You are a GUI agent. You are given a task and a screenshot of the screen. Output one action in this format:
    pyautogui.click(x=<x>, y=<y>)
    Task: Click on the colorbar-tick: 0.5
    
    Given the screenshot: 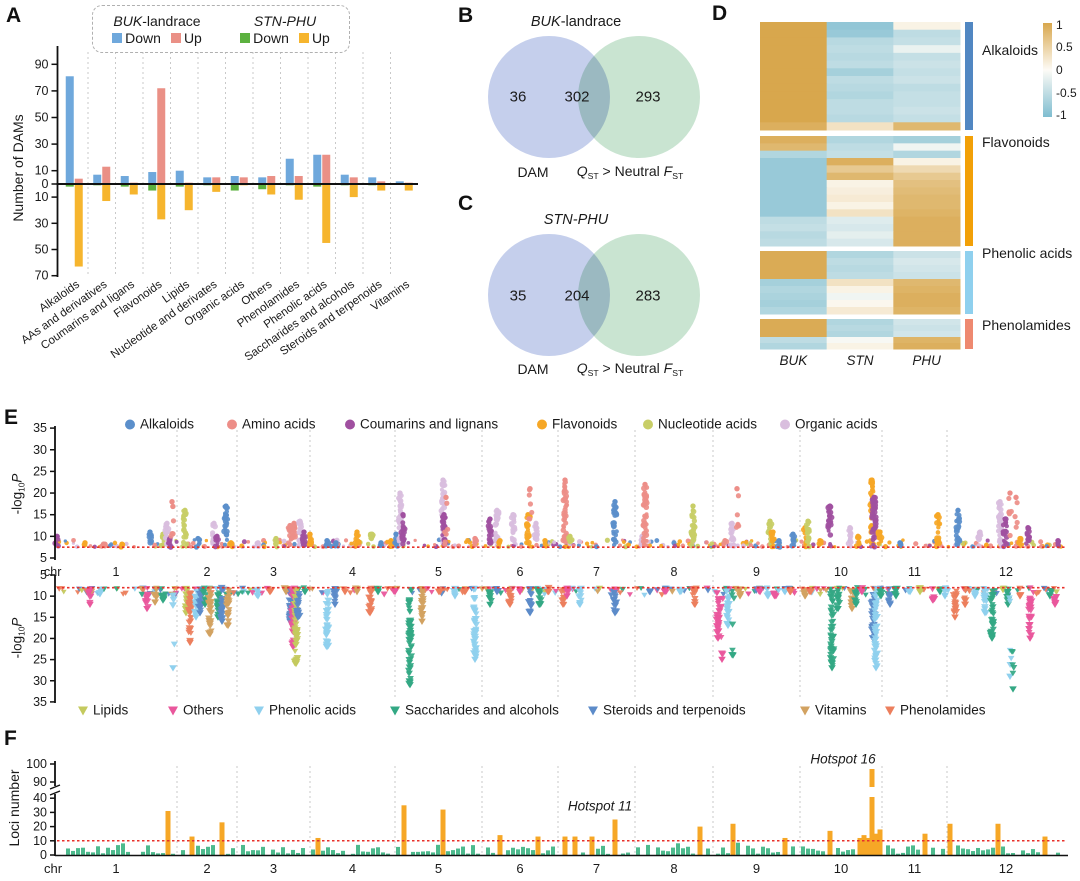 What is the action you would take?
    pyautogui.click(x=1064, y=47)
    